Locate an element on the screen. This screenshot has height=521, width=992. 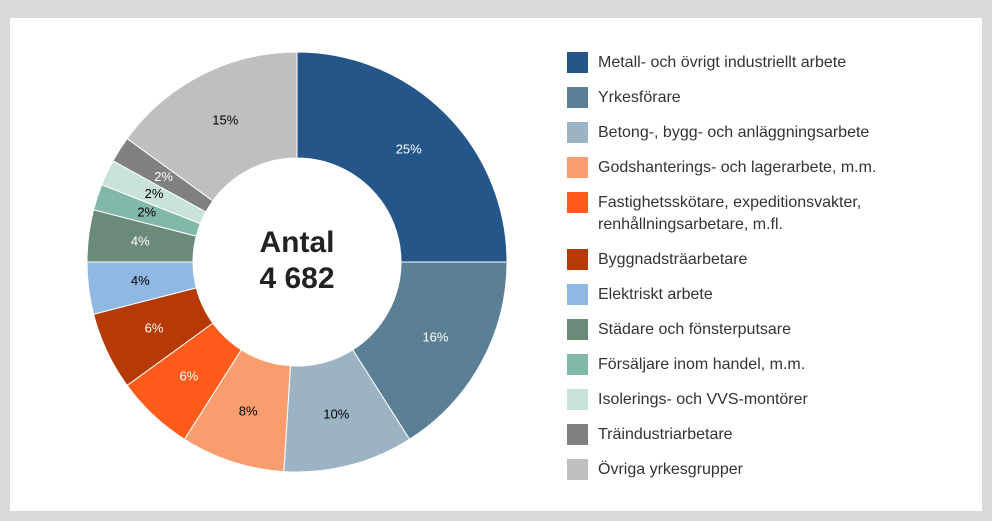
legend-label: Isolerings- och VVS-montörer is located at coordinates (703, 399).